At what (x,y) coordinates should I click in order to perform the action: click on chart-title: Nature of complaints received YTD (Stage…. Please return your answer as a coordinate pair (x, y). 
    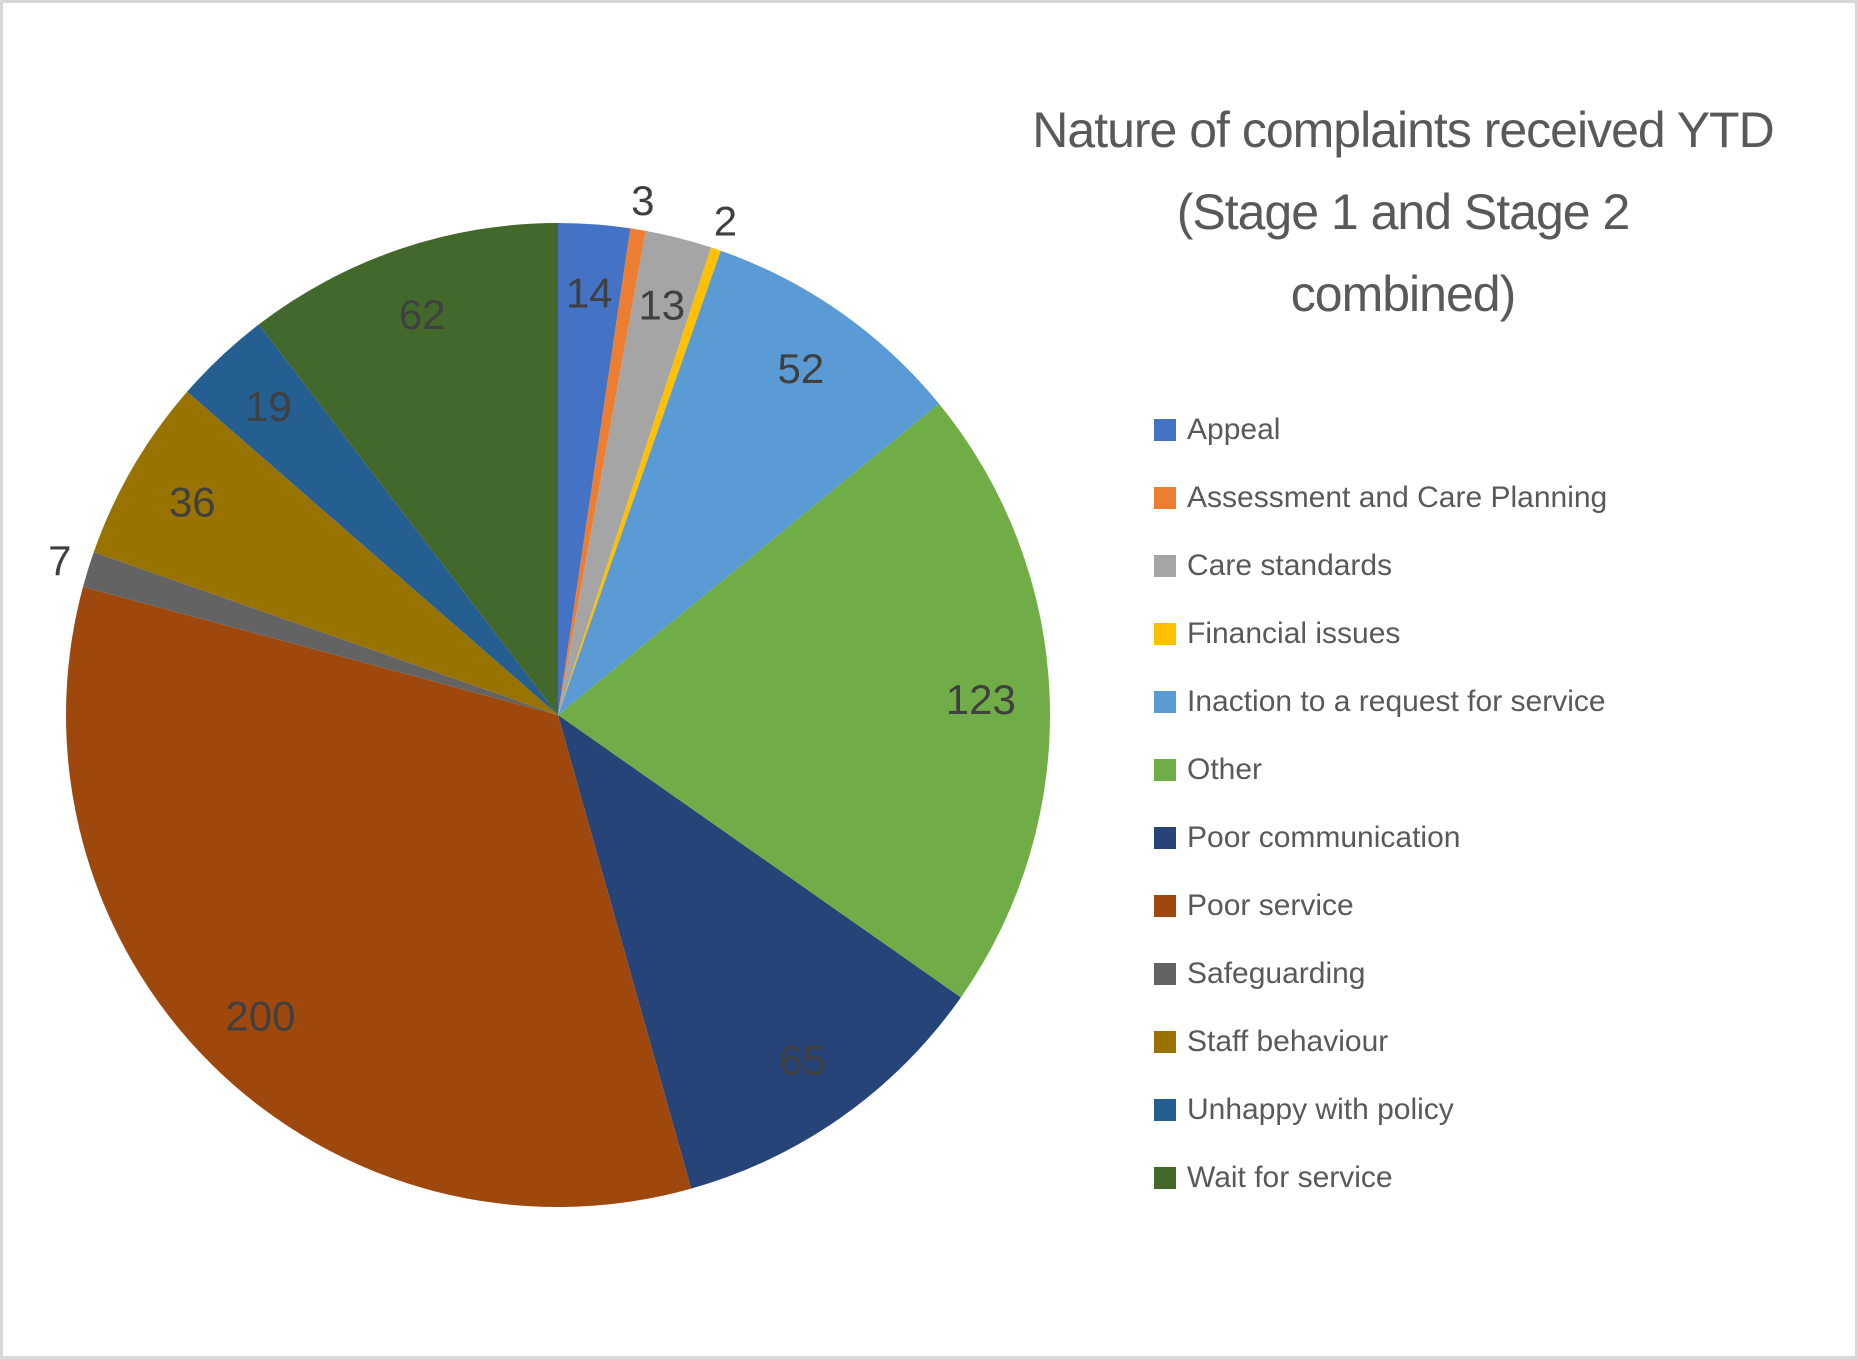
    Looking at the image, I should click on (1394, 212).